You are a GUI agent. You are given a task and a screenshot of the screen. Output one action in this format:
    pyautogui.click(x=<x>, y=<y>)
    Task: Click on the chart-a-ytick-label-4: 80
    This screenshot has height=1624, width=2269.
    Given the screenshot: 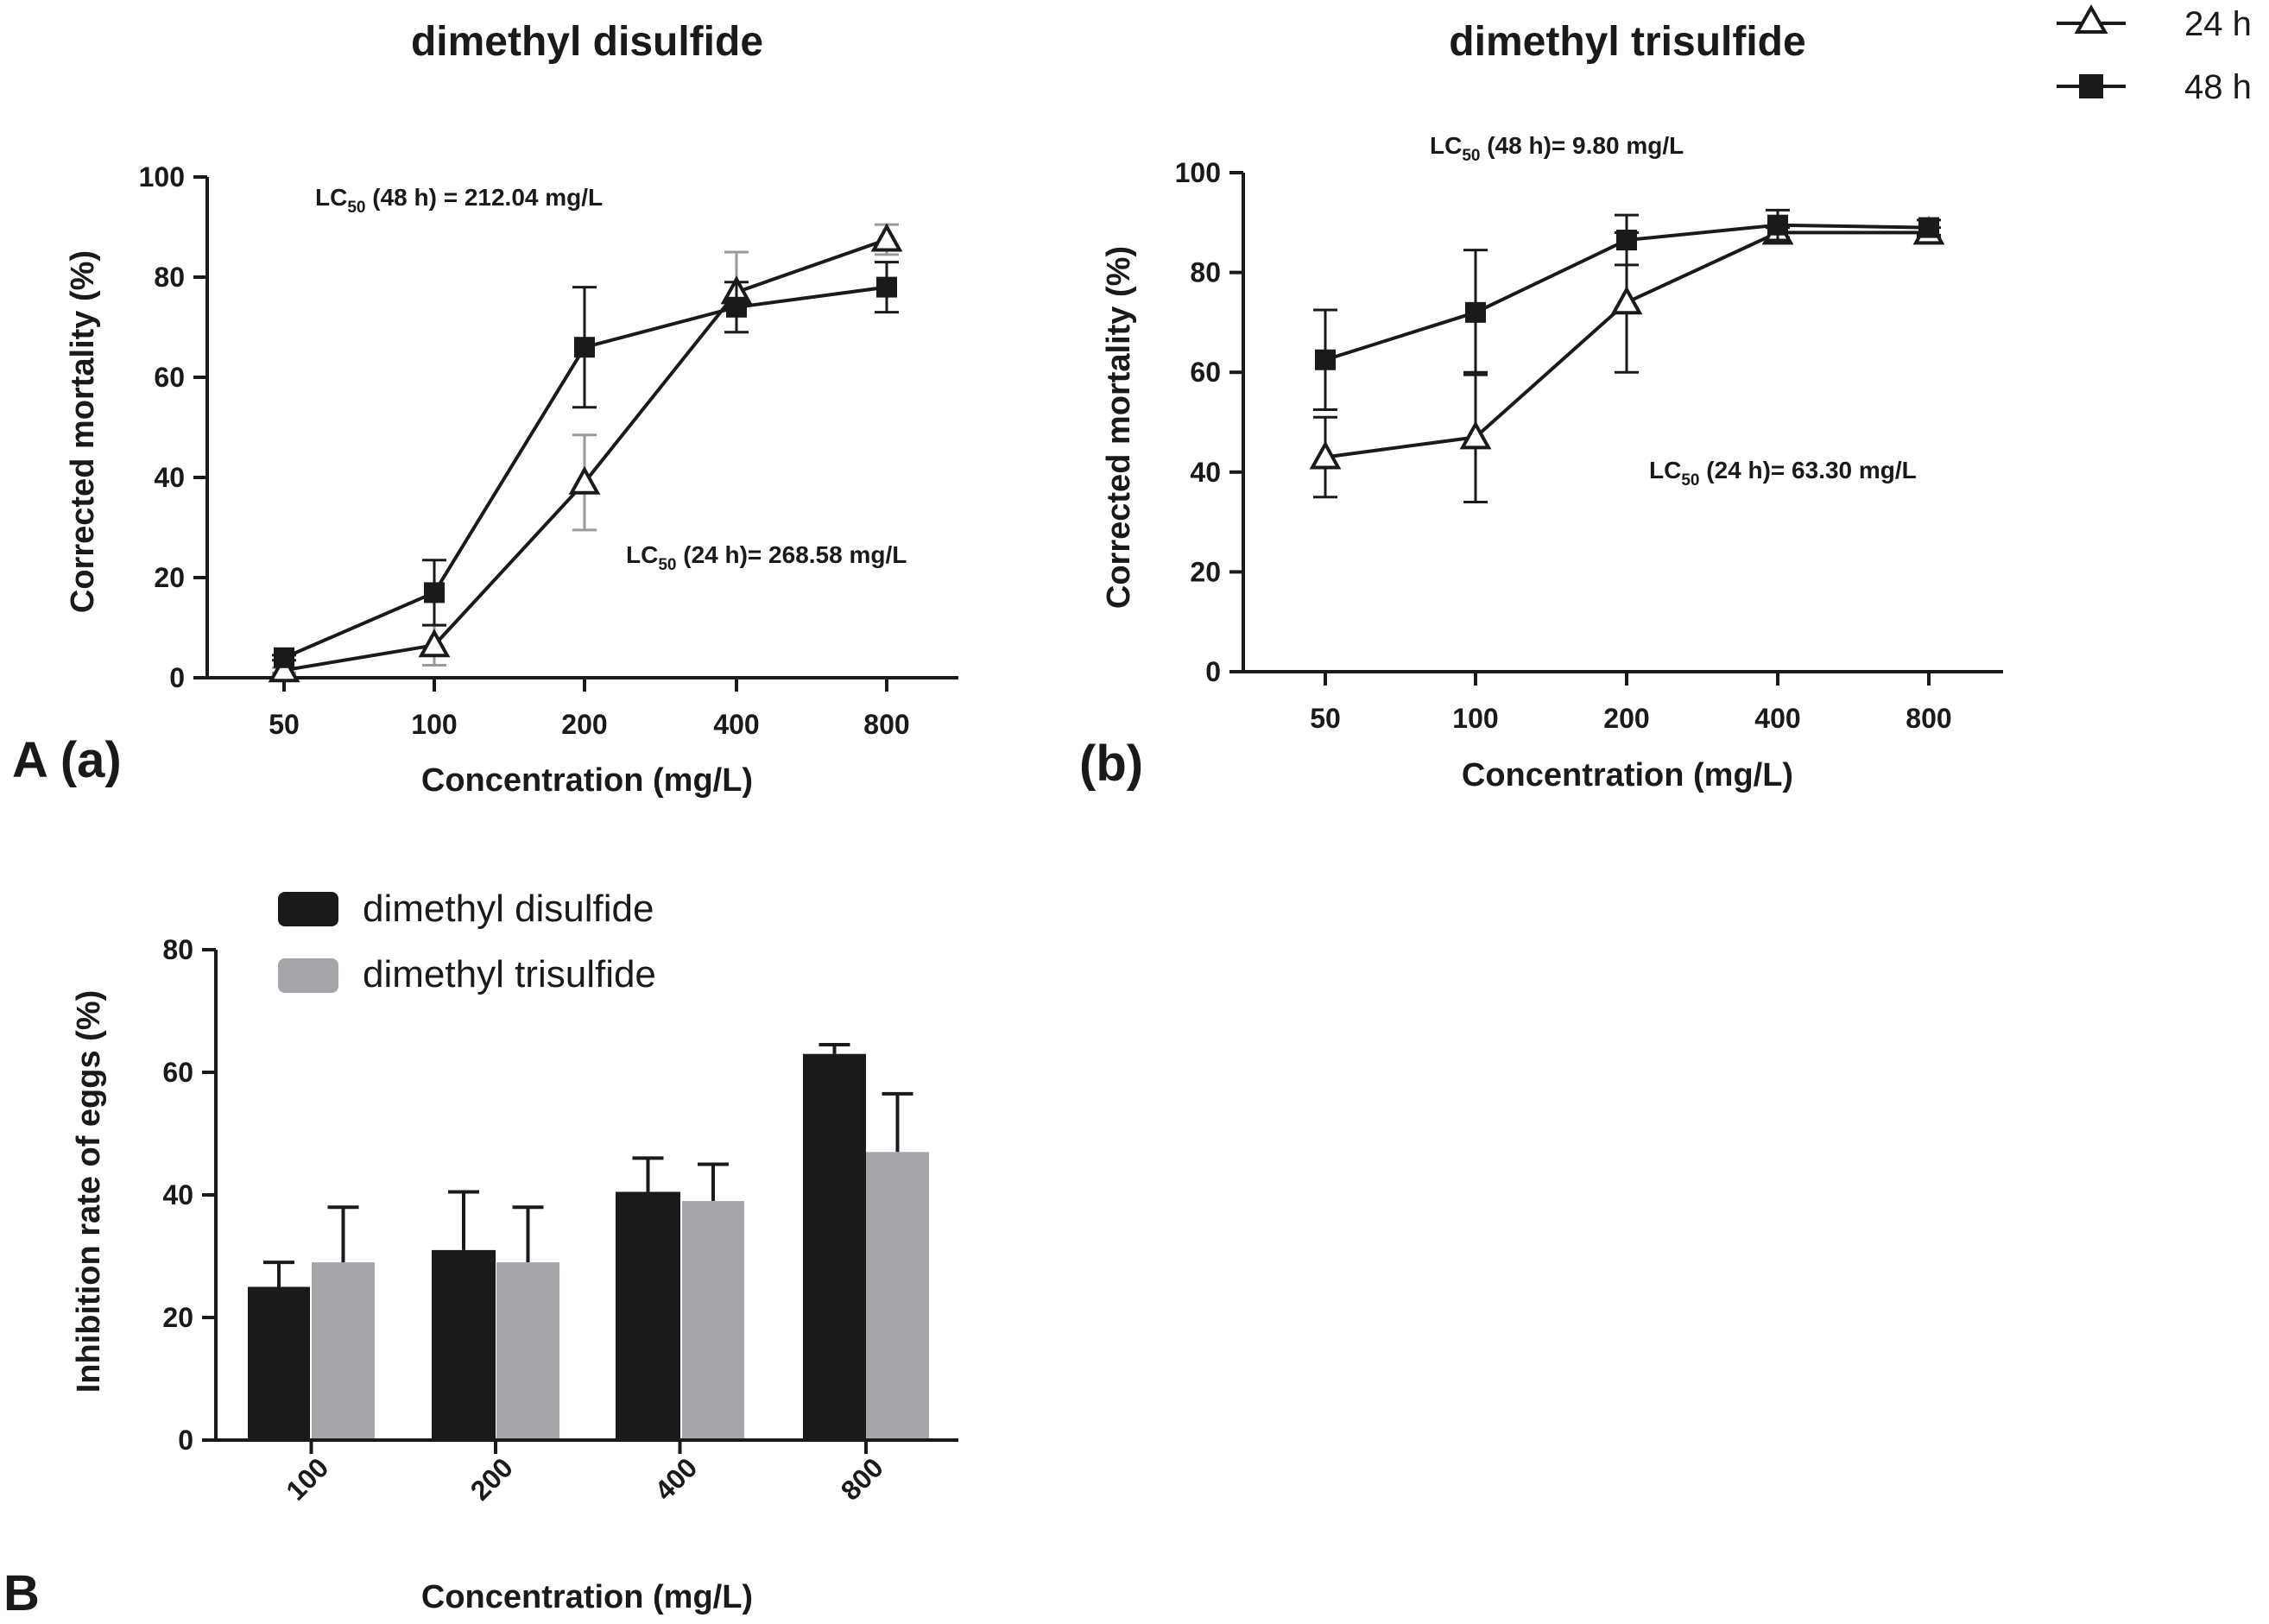 What is the action you would take?
    pyautogui.click(x=169, y=278)
    